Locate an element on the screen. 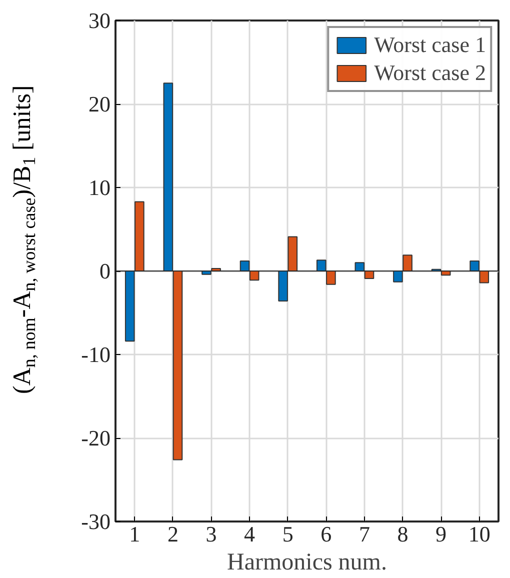 This screenshot has width=510, height=578. x-axis-title: Harmonics num. is located at coordinates (307, 563).